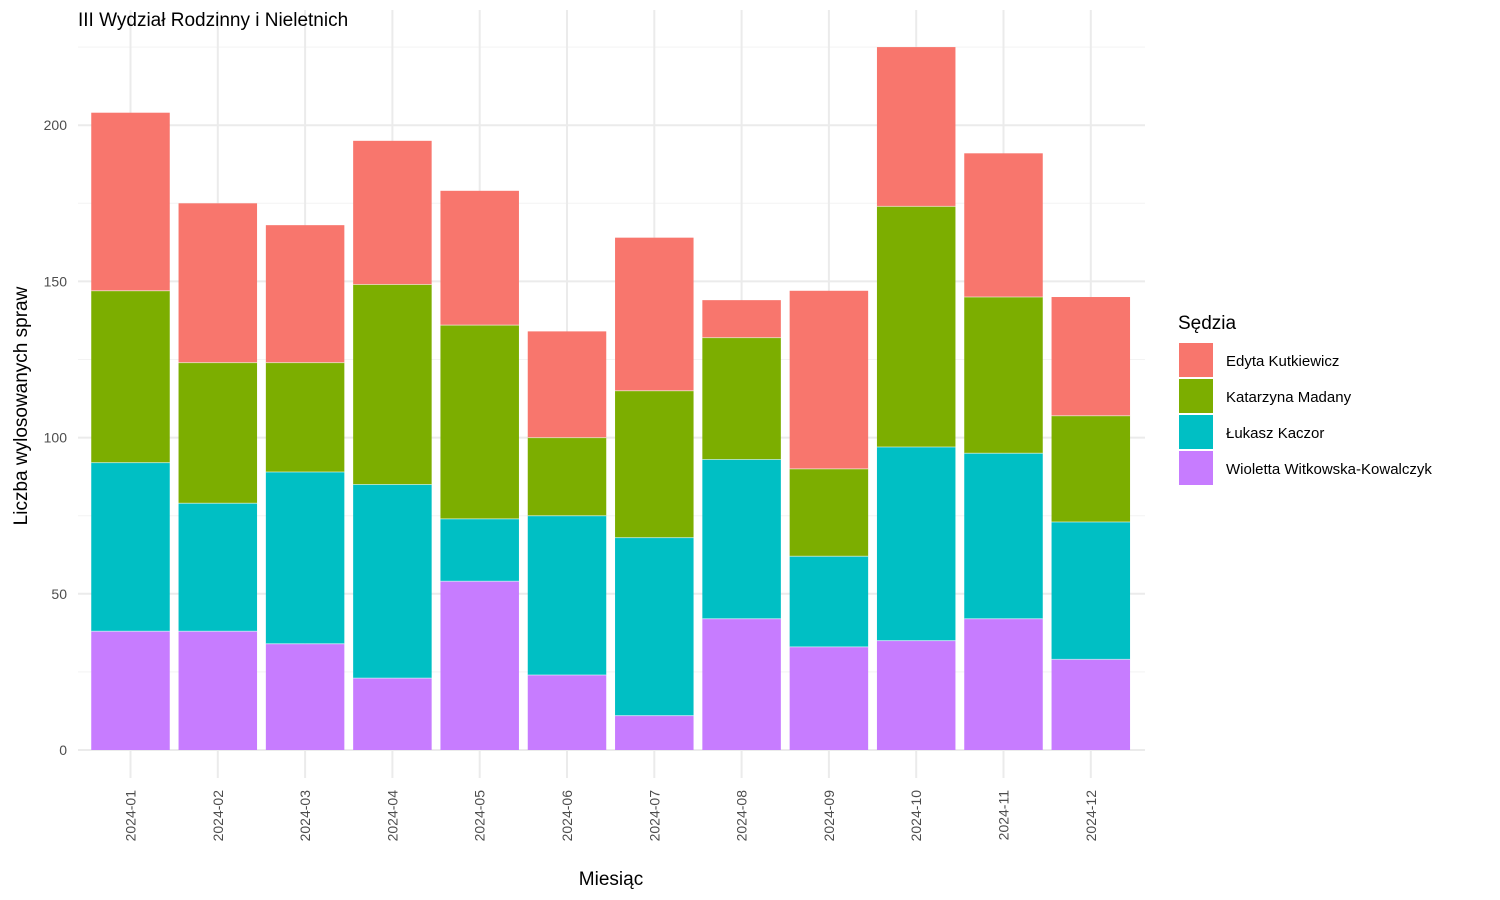 The height and width of the screenshot is (900, 1500). What do you see at coordinates (829, 816) in the screenshot?
I see `x-tick-label: 2024-09` at bounding box center [829, 816].